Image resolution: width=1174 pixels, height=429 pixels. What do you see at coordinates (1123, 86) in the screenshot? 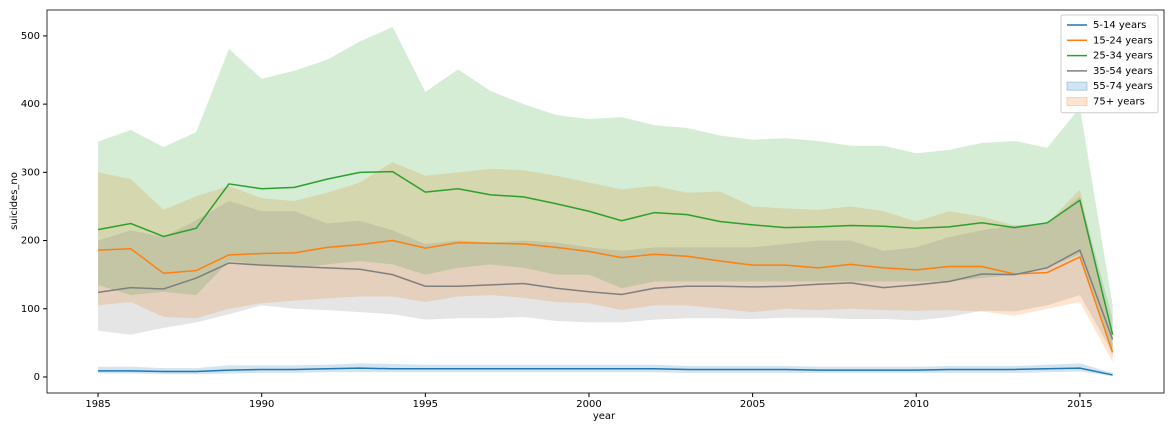
I see `legend-label: 55-74 years` at bounding box center [1123, 86].